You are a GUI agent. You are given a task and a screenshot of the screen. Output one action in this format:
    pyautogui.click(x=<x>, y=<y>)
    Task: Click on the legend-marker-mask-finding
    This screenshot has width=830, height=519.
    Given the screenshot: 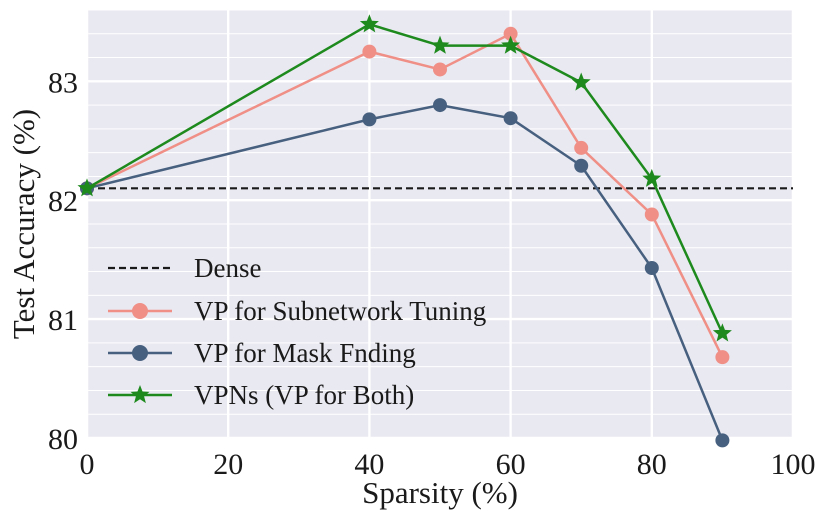 What is the action you would take?
    pyautogui.click(x=140, y=353)
    